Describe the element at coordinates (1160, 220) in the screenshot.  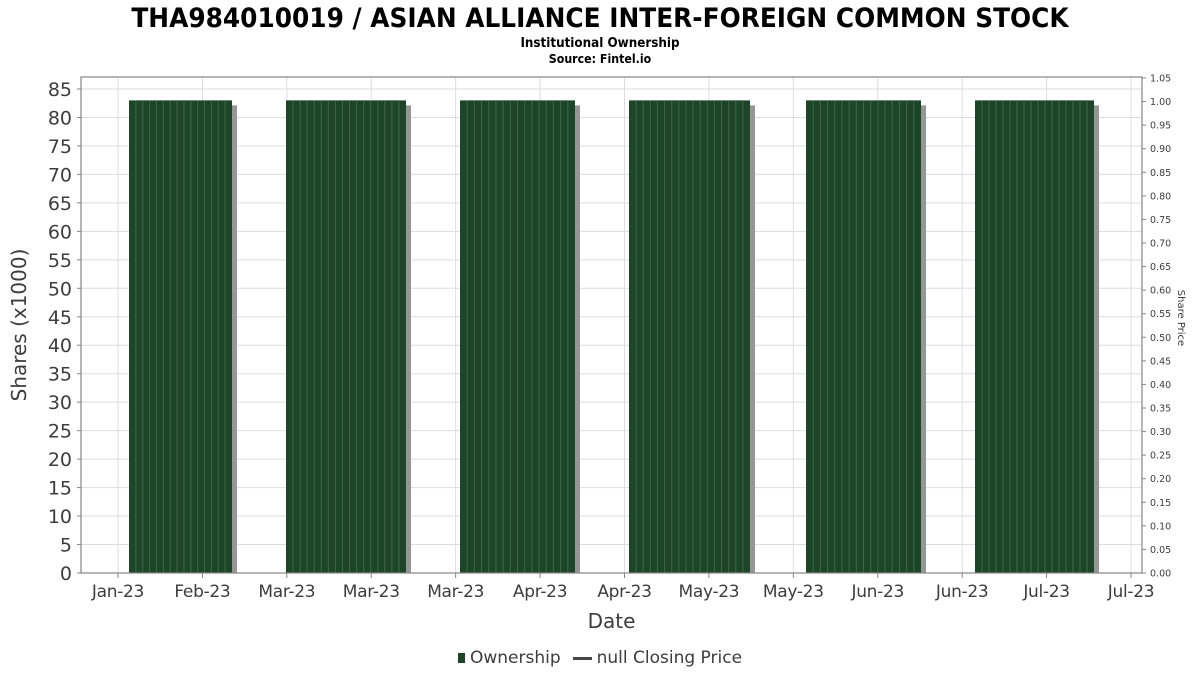
I see `y-right-tick-label: 0.75` at that location.